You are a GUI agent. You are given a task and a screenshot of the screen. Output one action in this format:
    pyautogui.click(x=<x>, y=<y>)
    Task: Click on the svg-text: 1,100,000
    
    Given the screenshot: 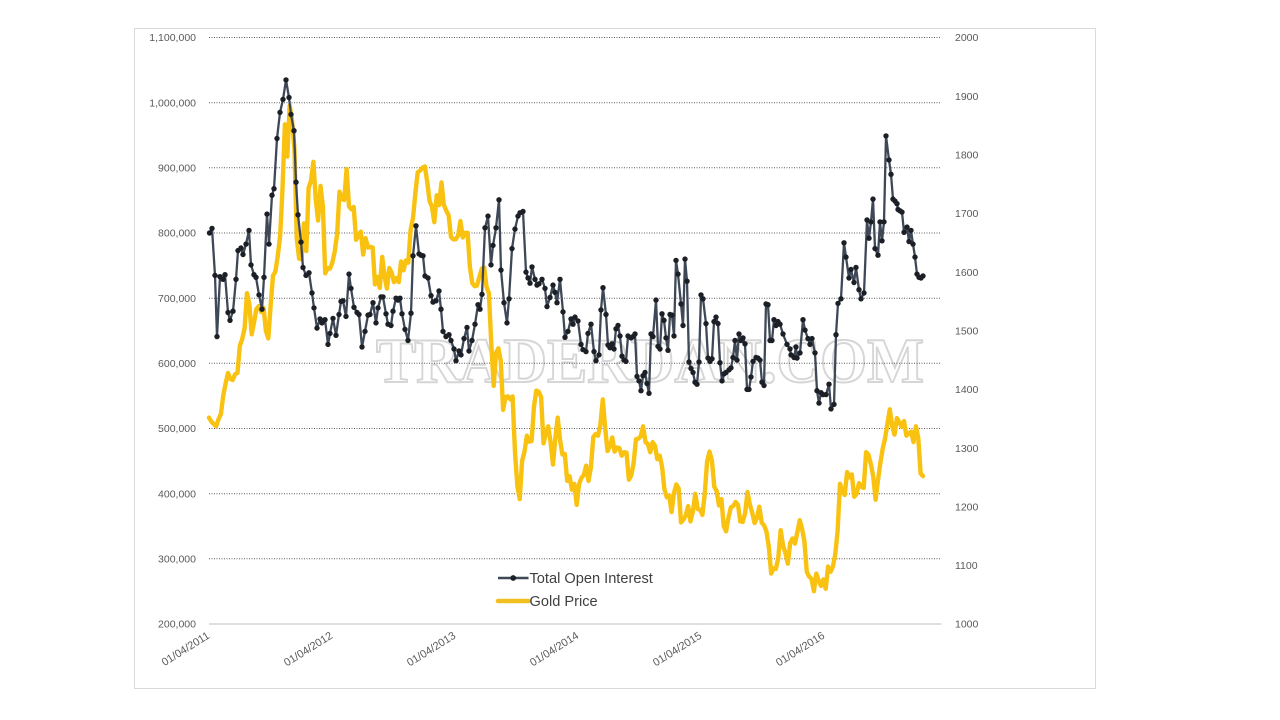 What is the action you would take?
    pyautogui.click(x=172, y=38)
    